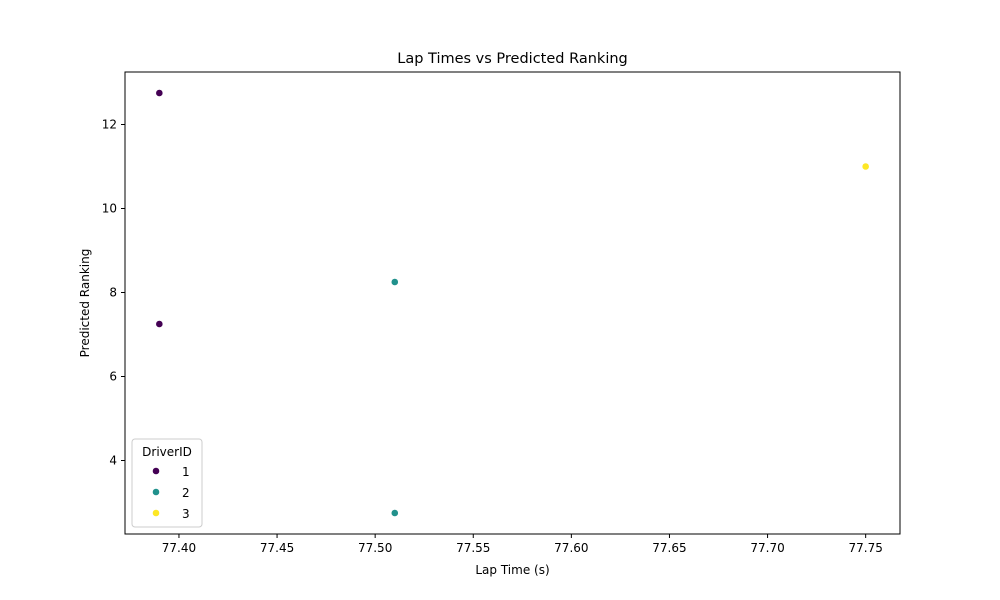  I want to click on y-axis-label: Predicted Ranking, so click(85, 303).